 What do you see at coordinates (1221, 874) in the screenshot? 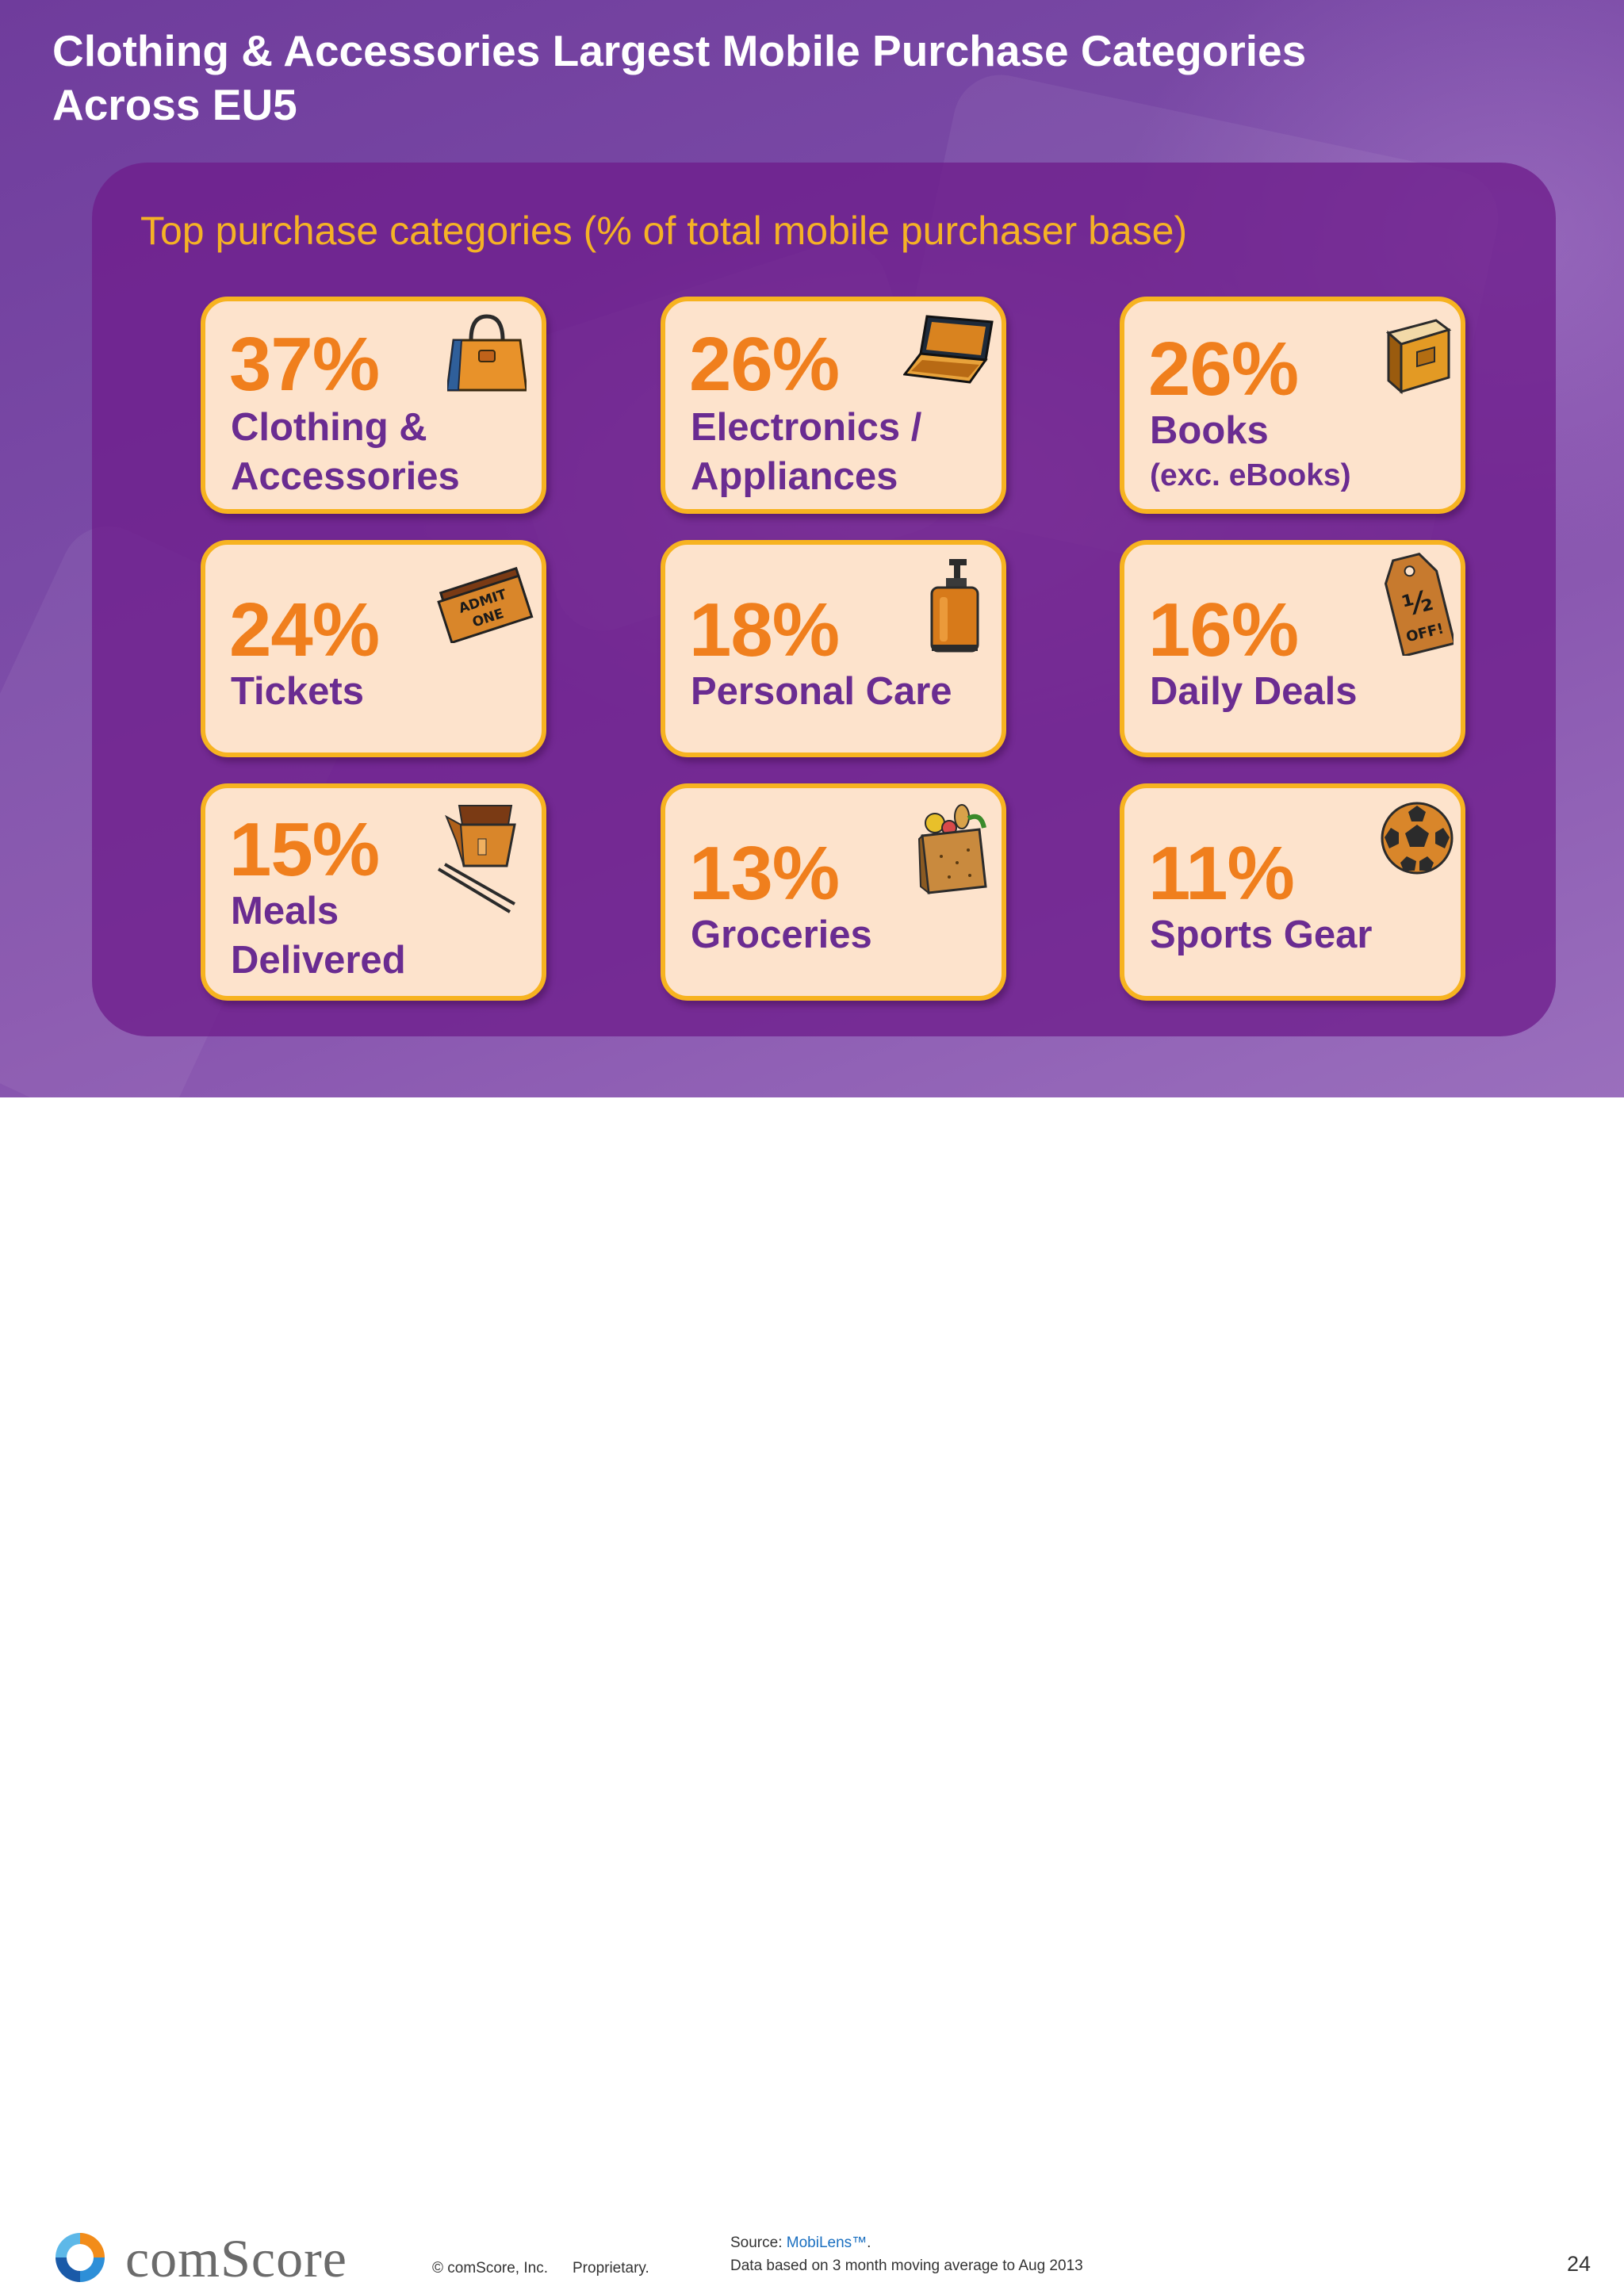
I see `category-percent: 11%` at bounding box center [1221, 874].